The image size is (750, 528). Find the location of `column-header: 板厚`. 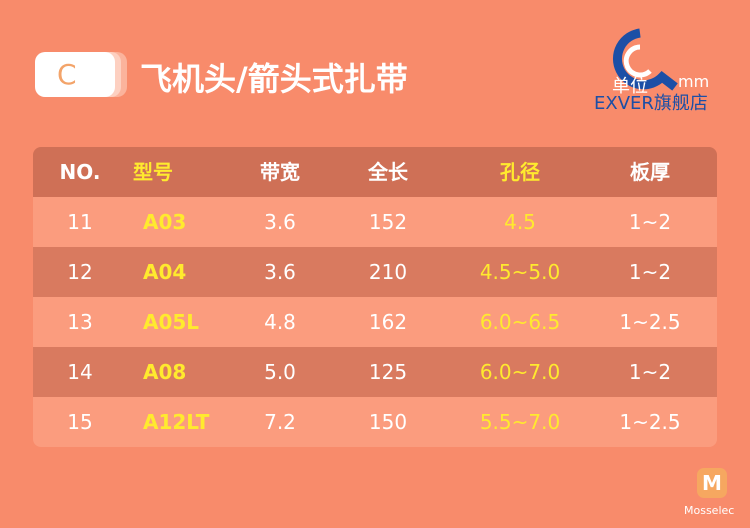

column-header: 板厚 is located at coordinates (650, 172).